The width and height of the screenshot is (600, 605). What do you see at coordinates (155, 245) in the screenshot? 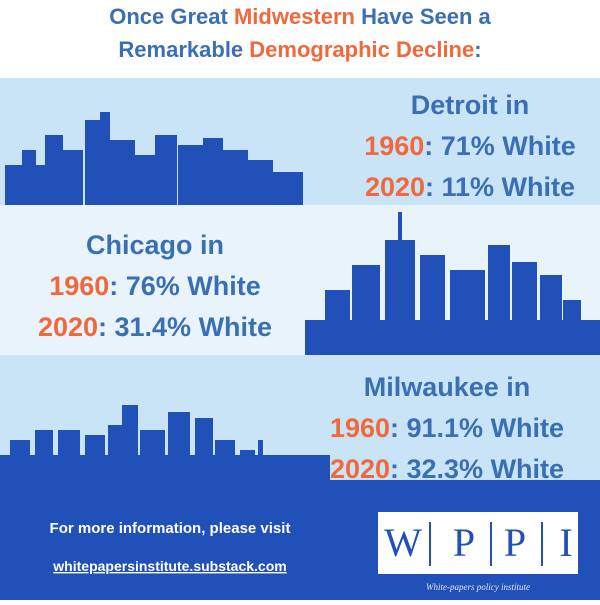
I see `city-label: Chicago in` at bounding box center [155, 245].